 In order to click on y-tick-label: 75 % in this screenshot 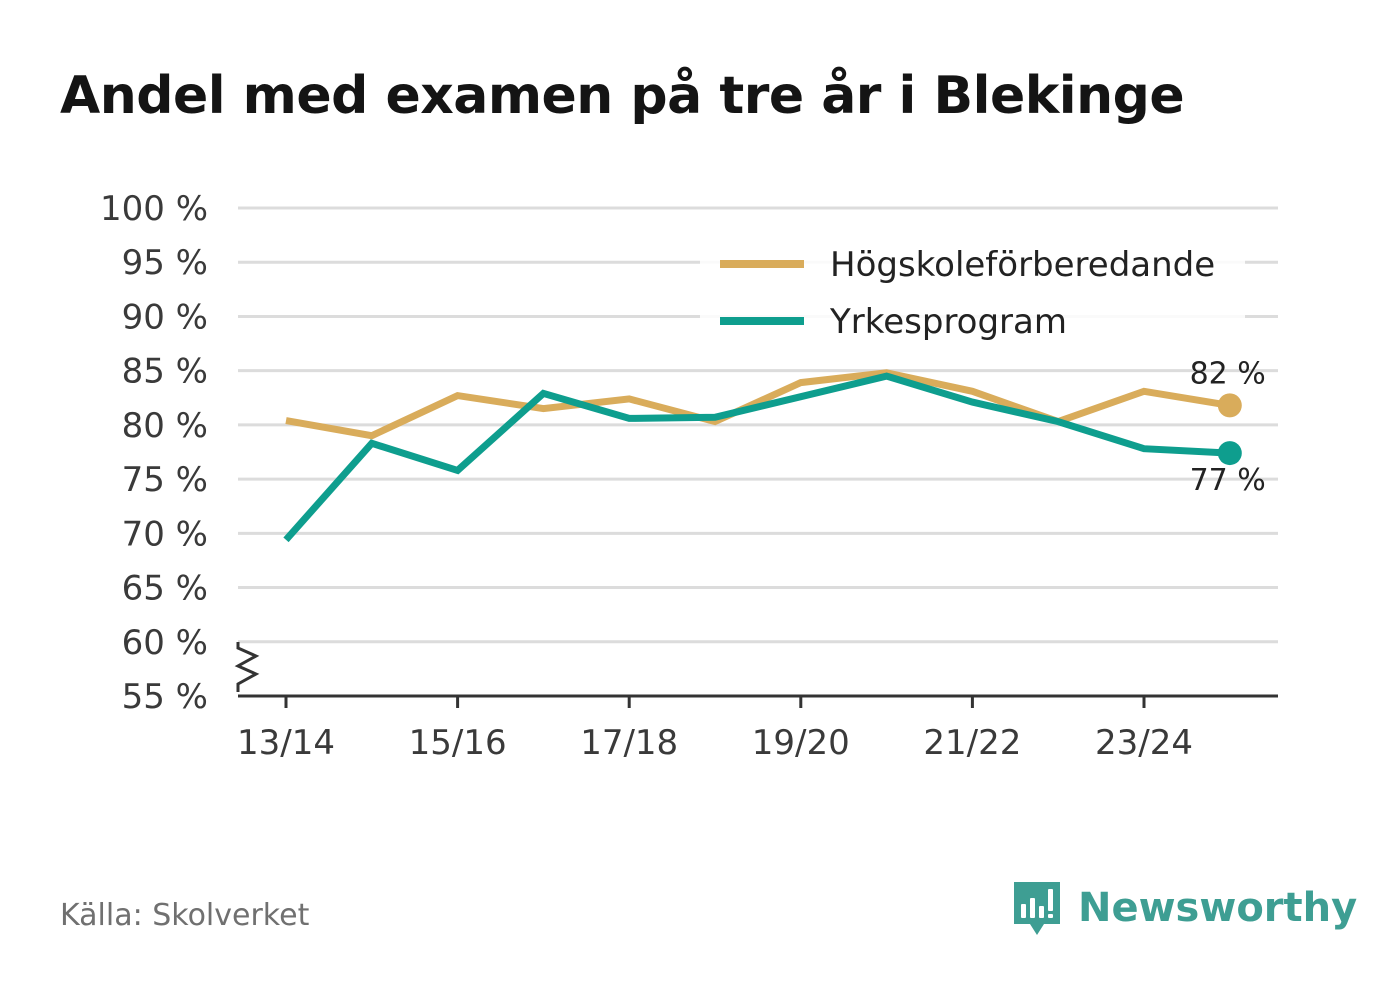, I will do `click(165, 480)`.